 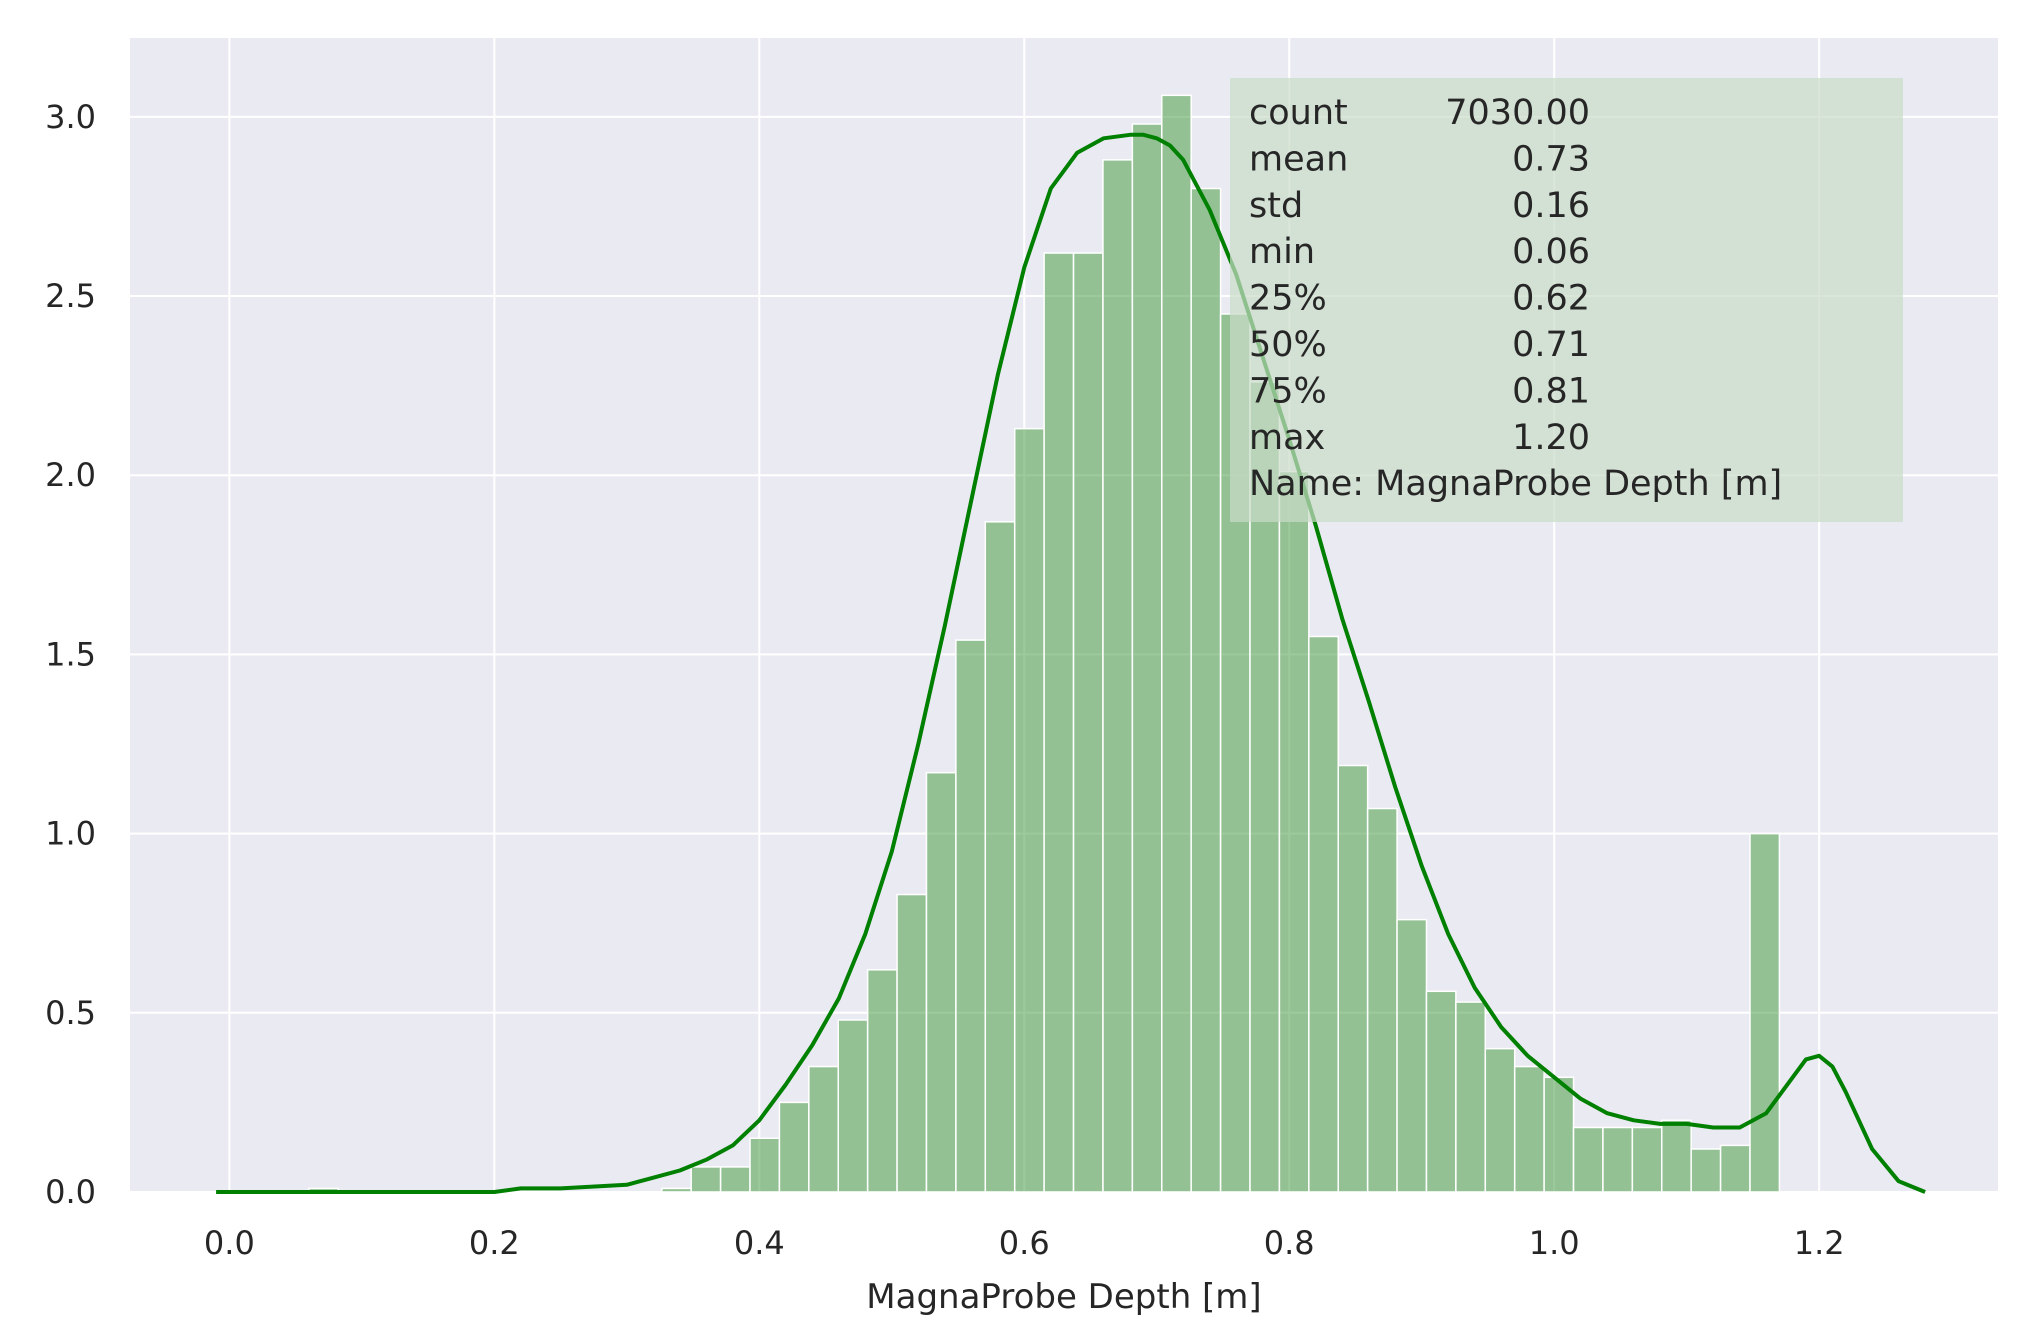 What do you see at coordinates (1288, 299) in the screenshot?
I see `stats-label: 25%` at bounding box center [1288, 299].